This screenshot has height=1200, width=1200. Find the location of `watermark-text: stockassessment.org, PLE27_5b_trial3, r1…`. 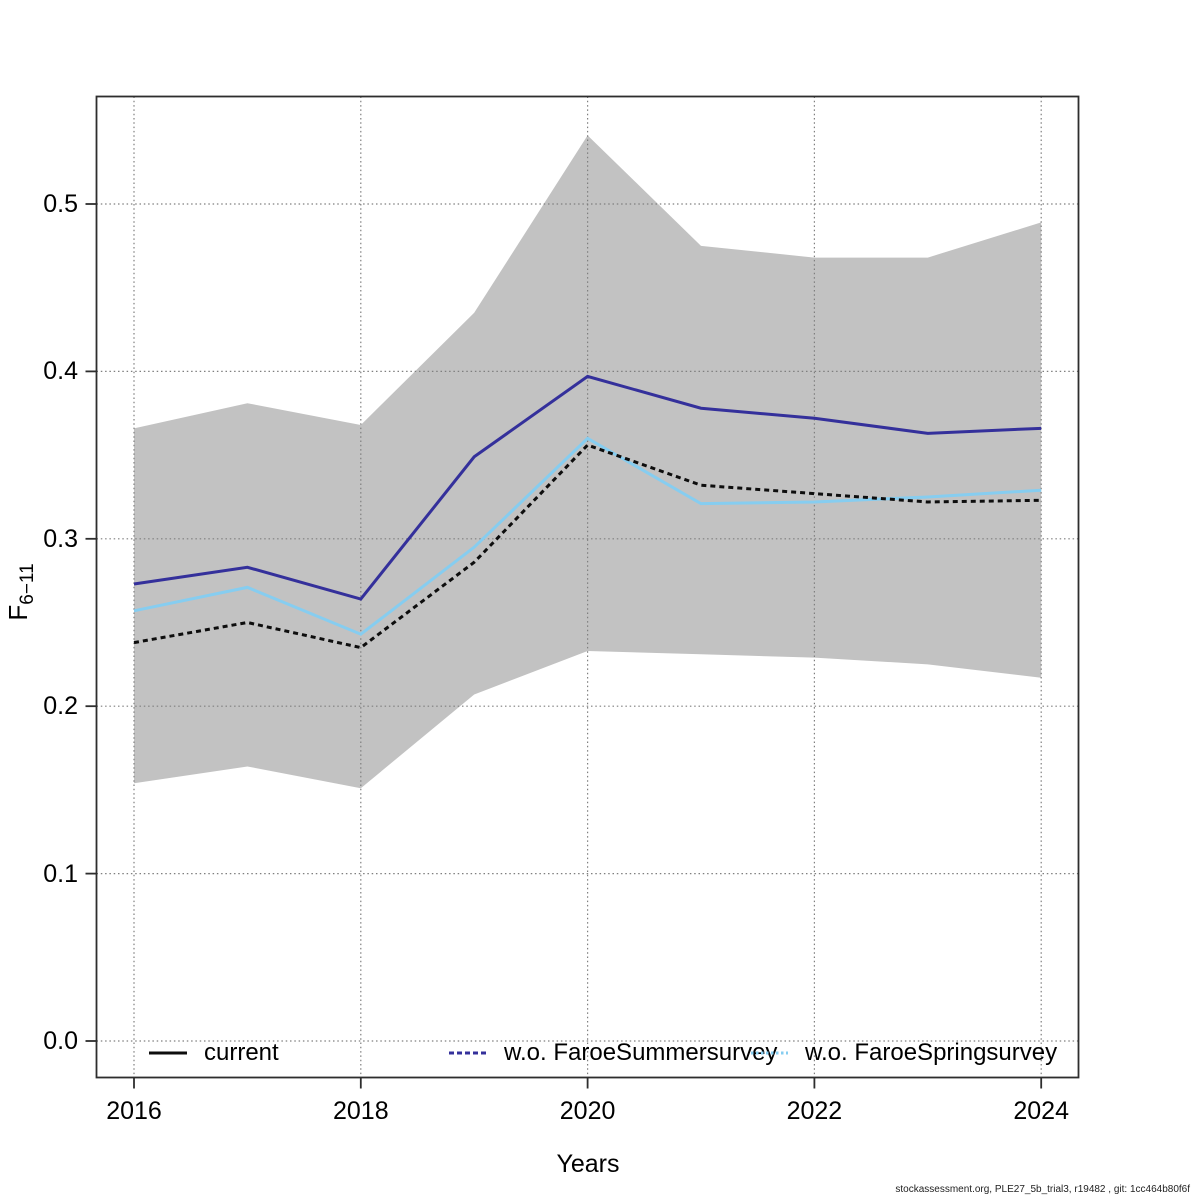

watermark-text: stockassessment.org, PLE27_5b_trial3, r1… is located at coordinates (1042, 1189).